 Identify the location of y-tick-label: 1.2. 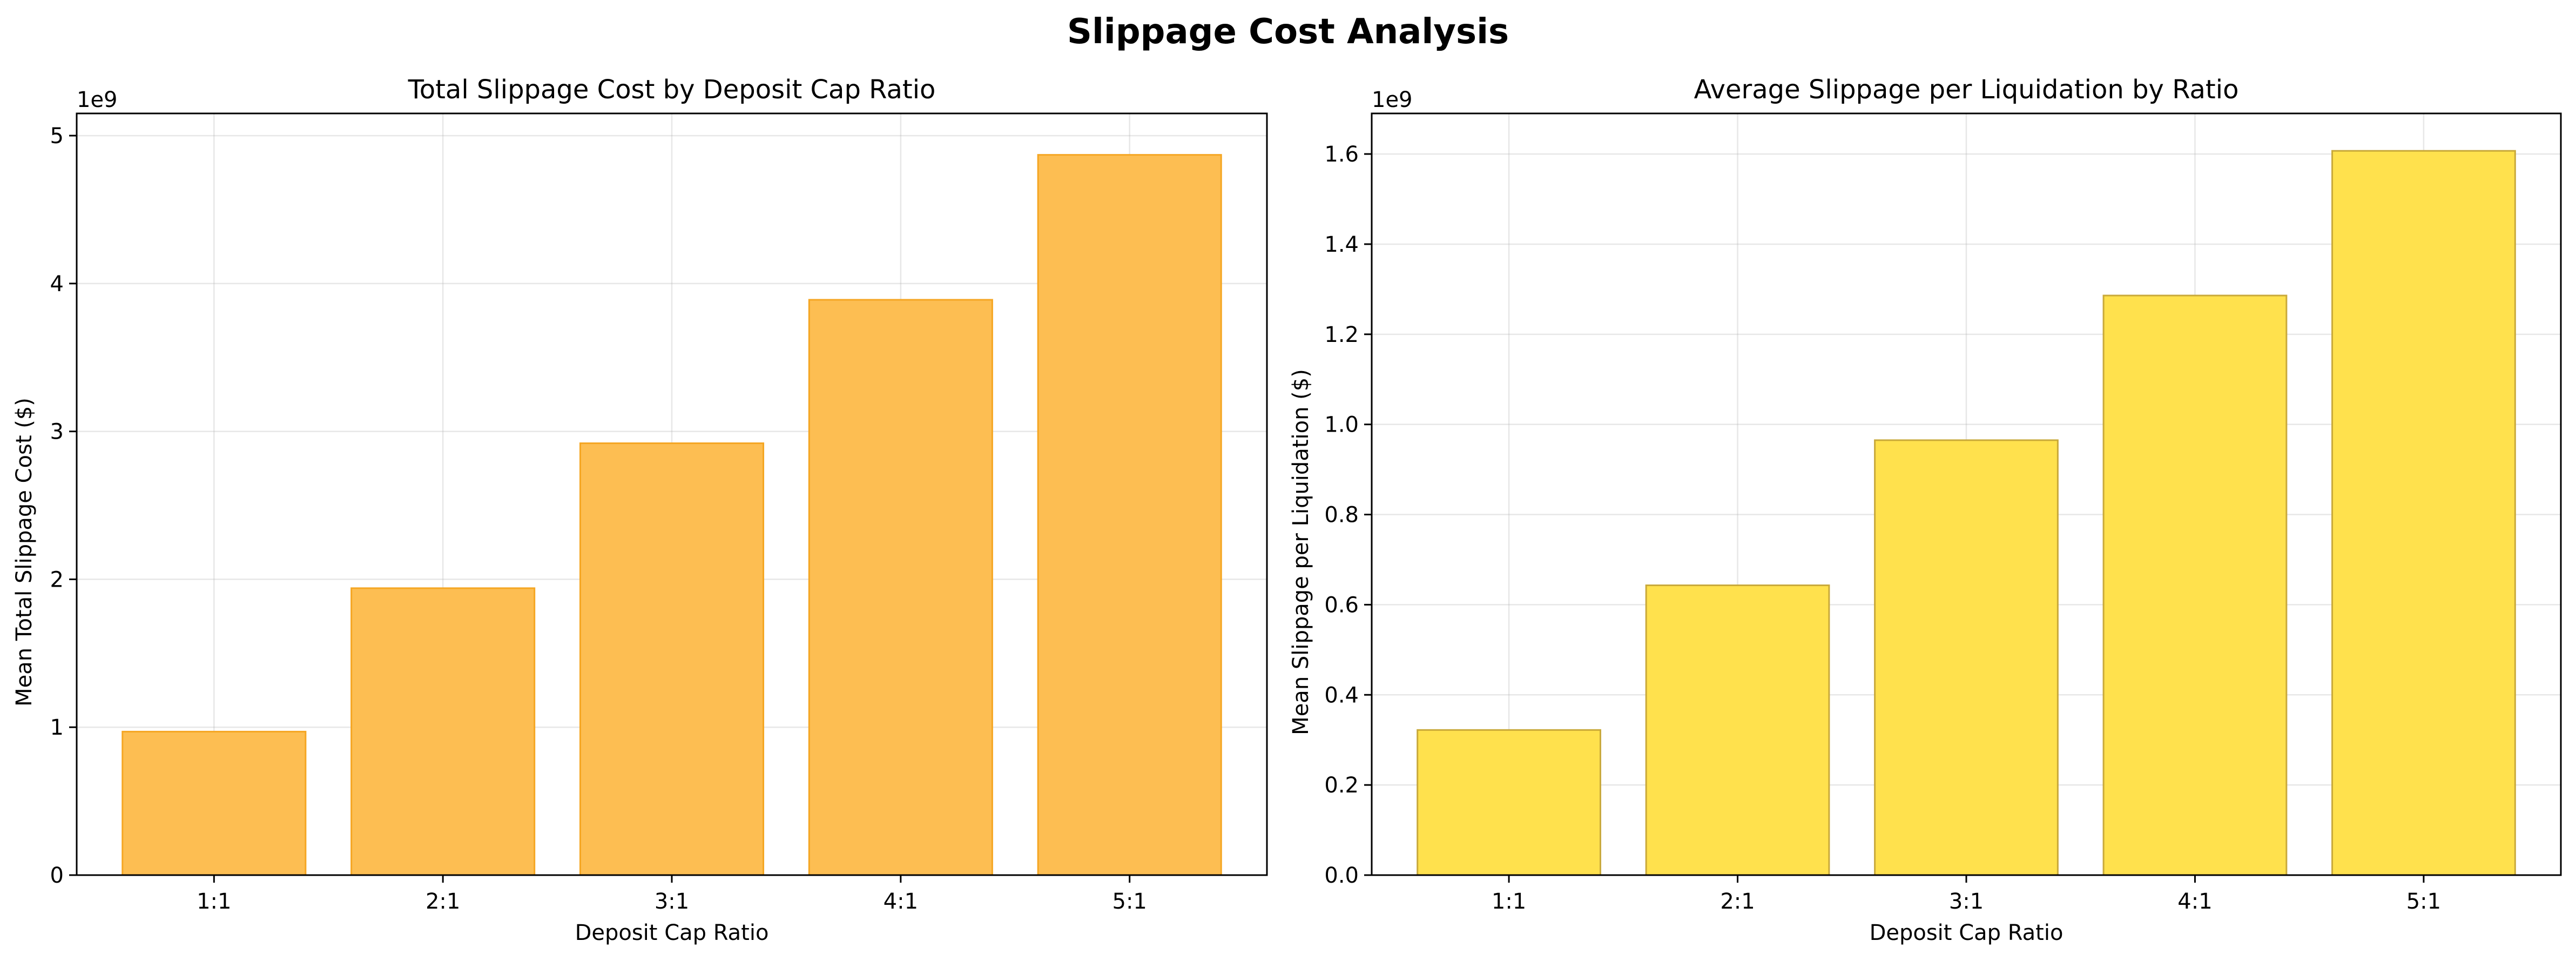
(1341, 334).